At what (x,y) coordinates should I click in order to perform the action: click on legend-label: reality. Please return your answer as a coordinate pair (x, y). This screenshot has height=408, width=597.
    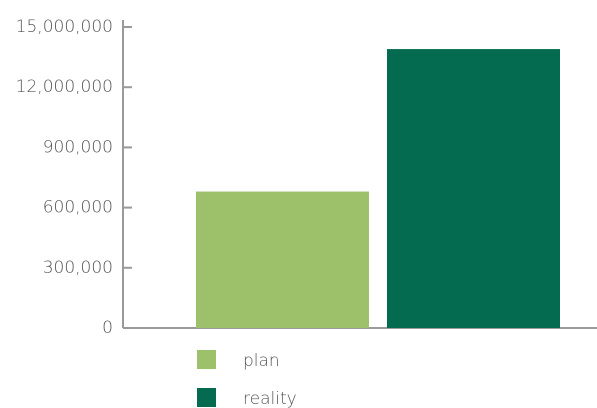
    Looking at the image, I should click on (270, 398).